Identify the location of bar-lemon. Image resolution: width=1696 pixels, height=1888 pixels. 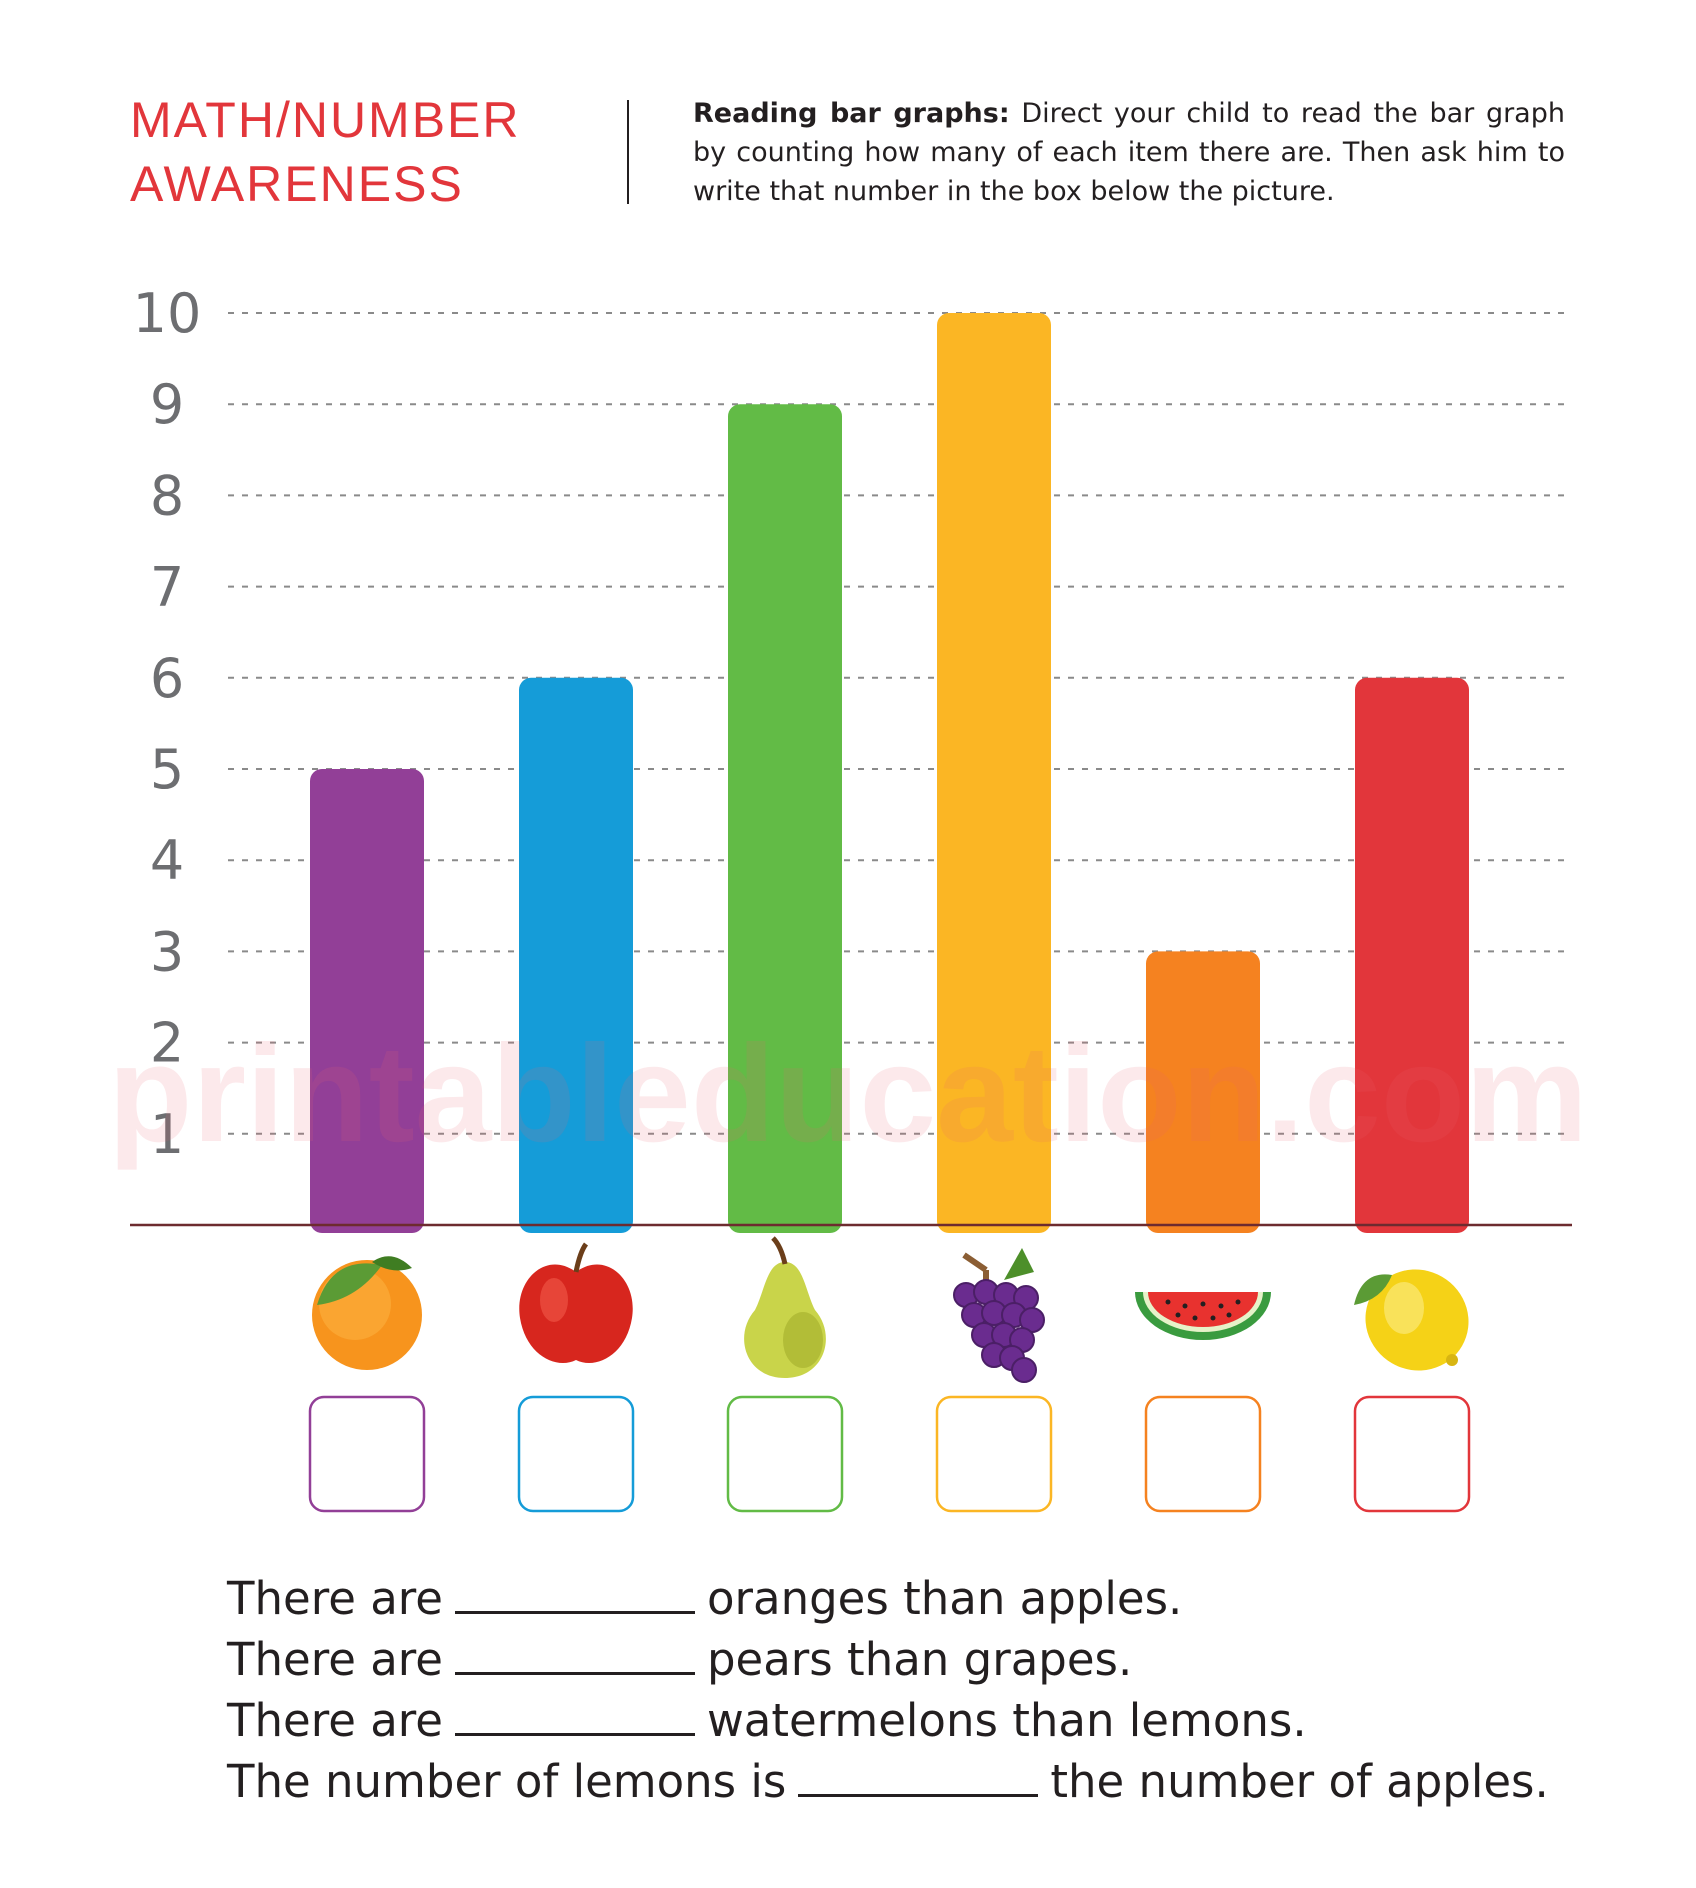
(1412, 955).